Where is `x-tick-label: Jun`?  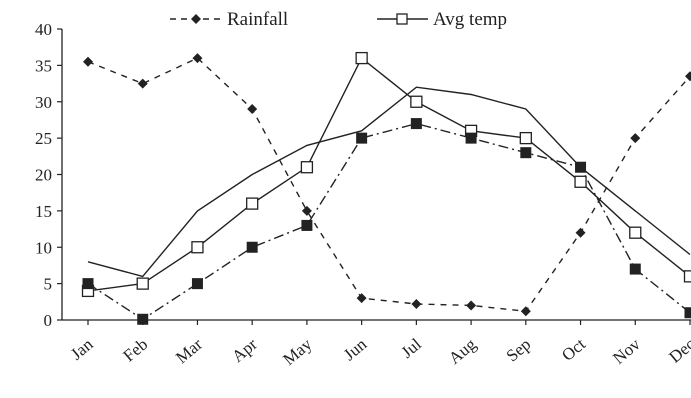
x-tick-label: Jun is located at coordinates (355, 349).